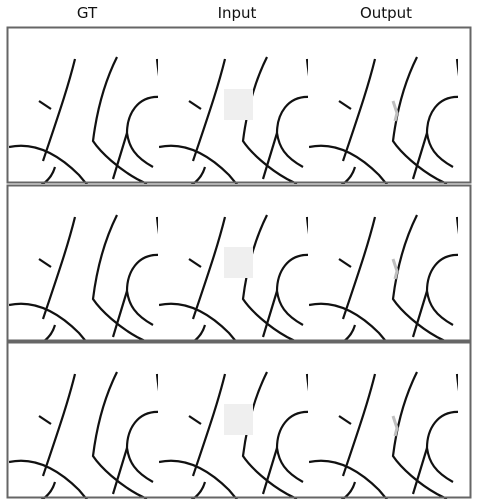 The width and height of the screenshot is (478, 504). I want to click on column-label-input: Input, so click(237, 13).